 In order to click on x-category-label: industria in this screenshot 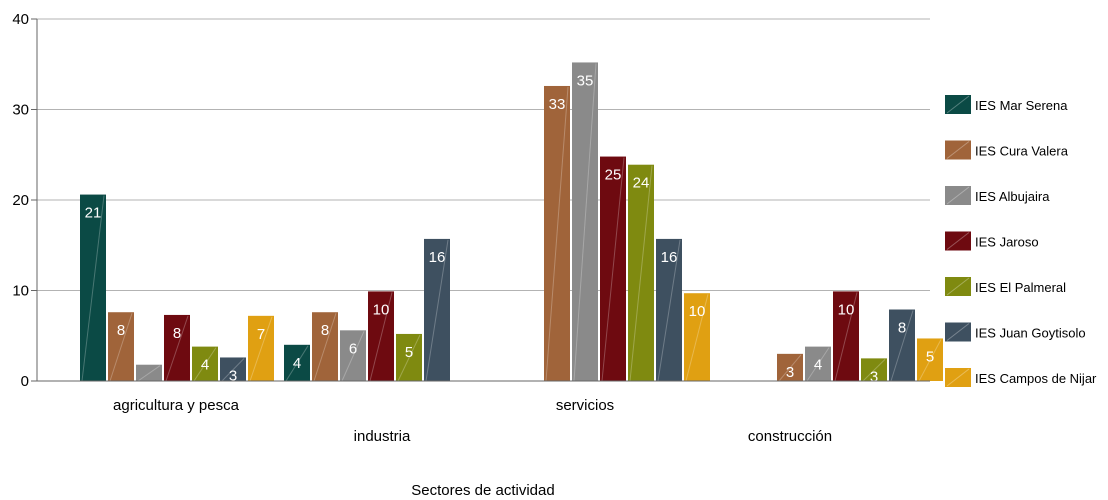, I will do `click(382, 436)`.